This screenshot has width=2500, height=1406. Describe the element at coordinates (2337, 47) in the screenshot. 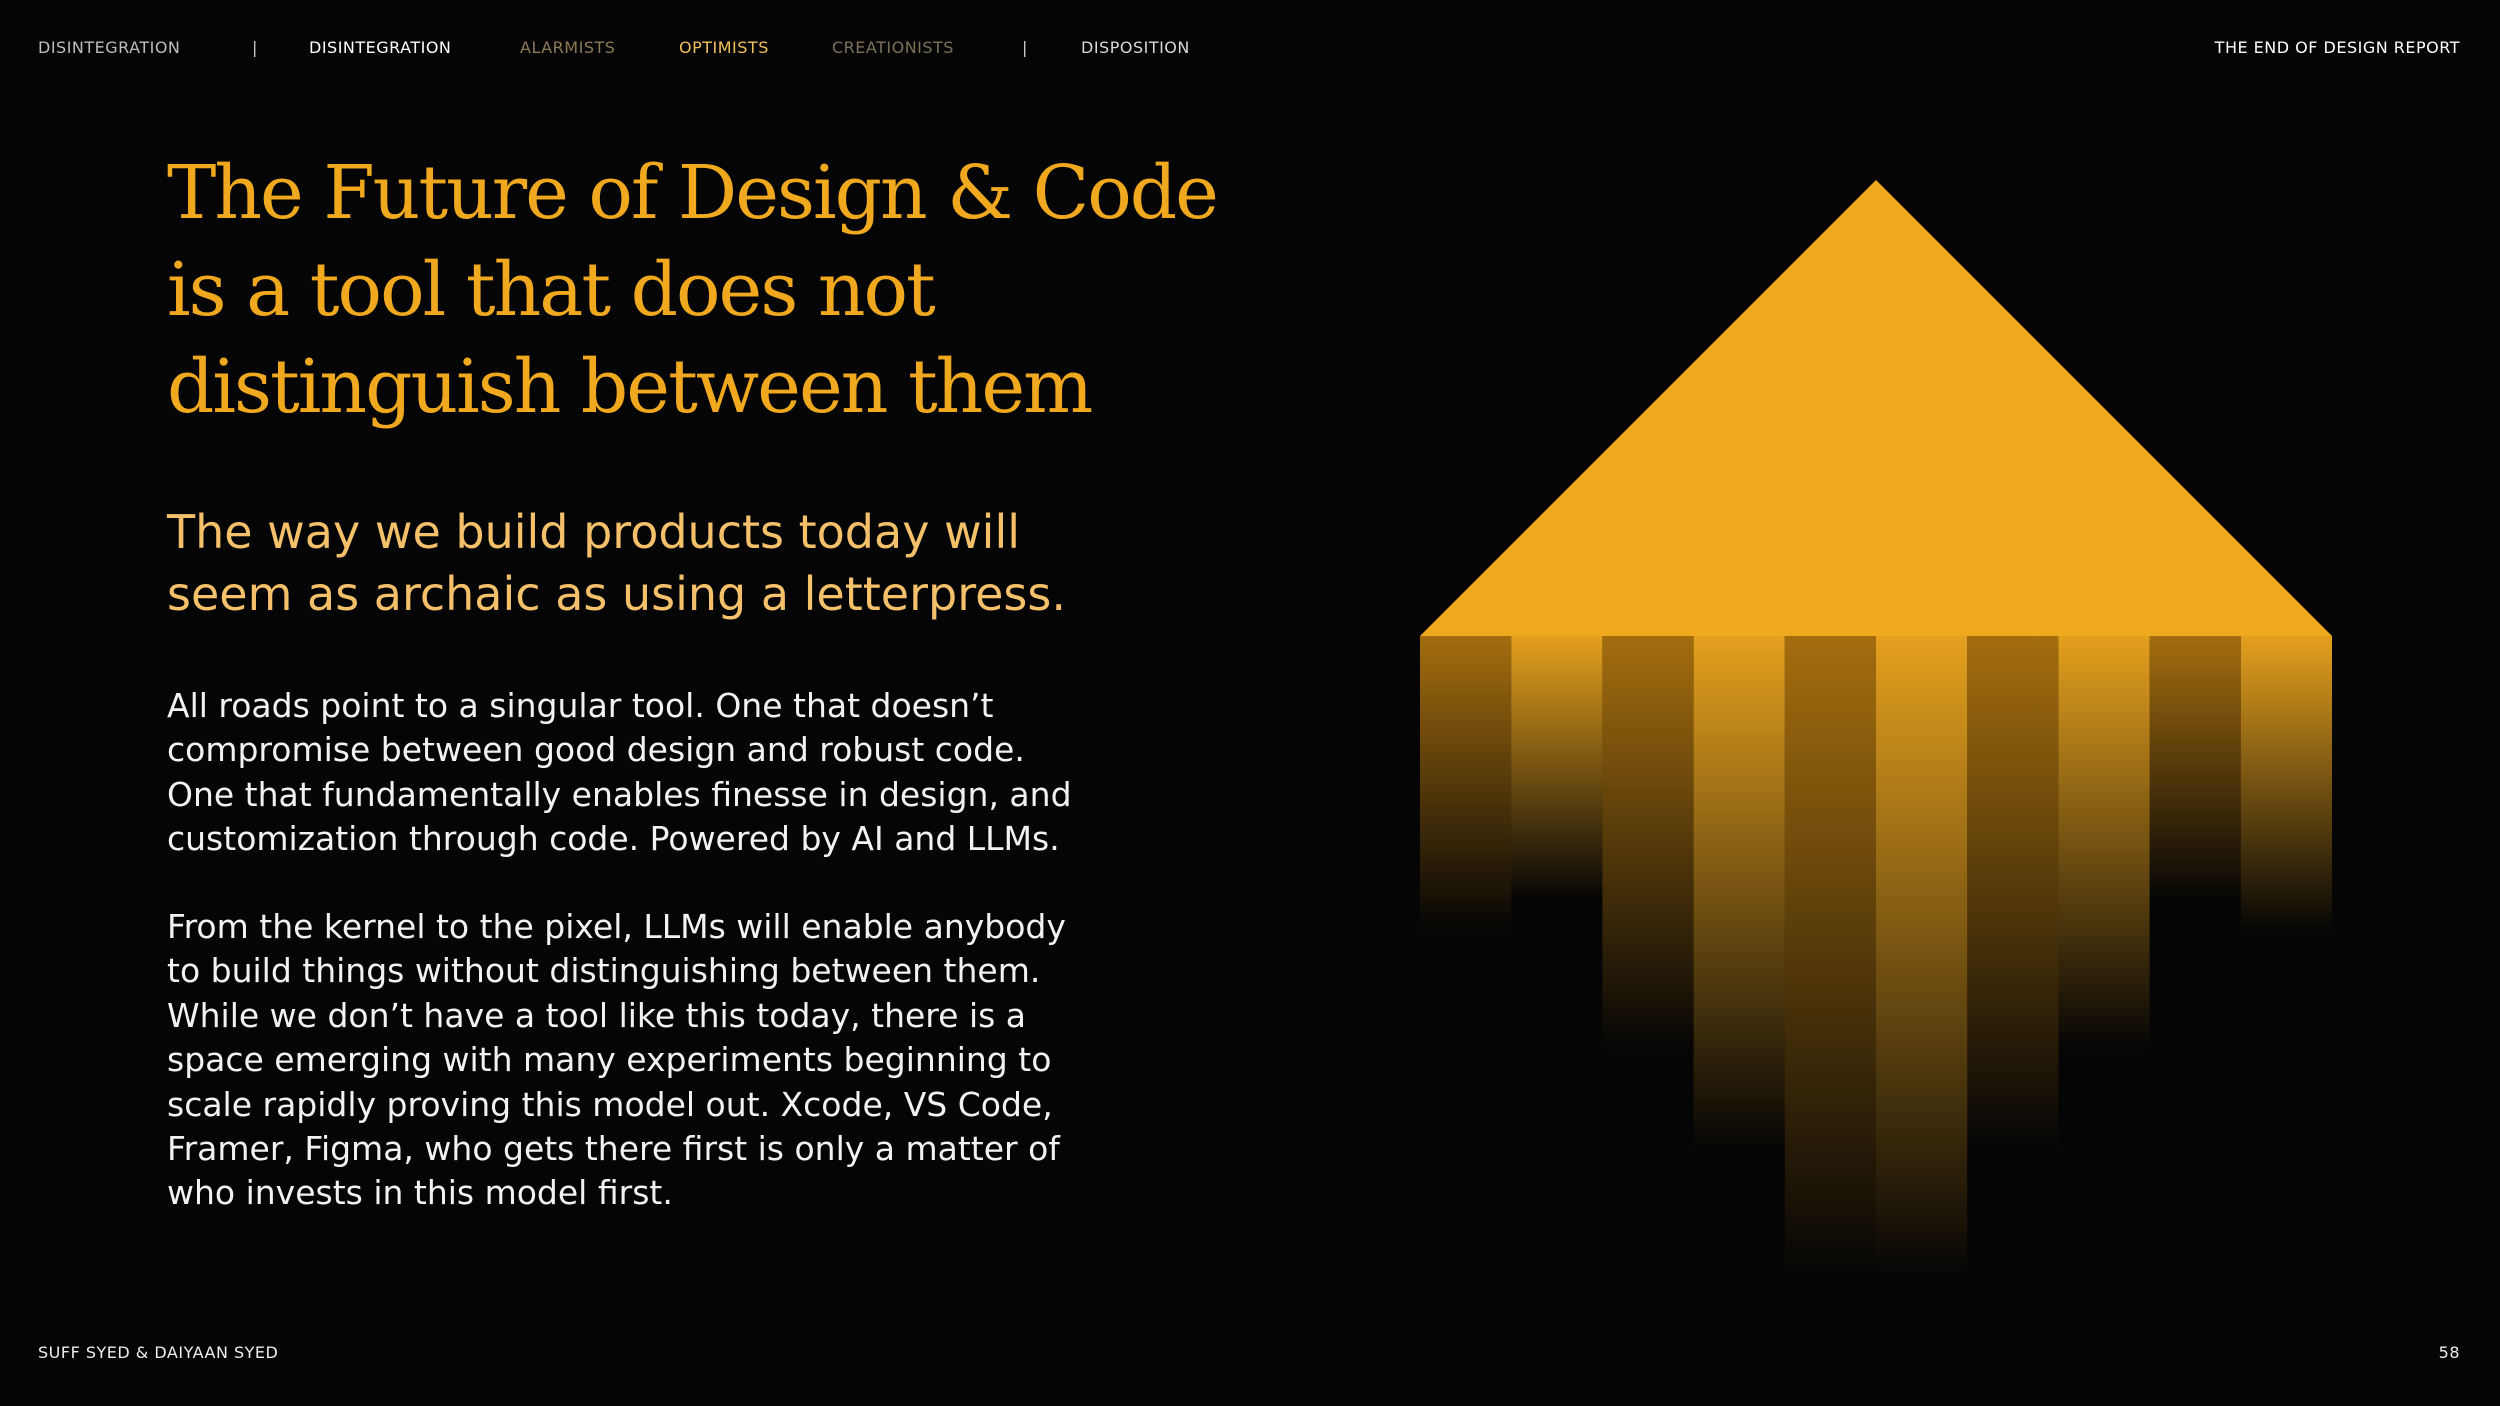

I see `report-title: THE END OF DESIGN REPORT` at that location.